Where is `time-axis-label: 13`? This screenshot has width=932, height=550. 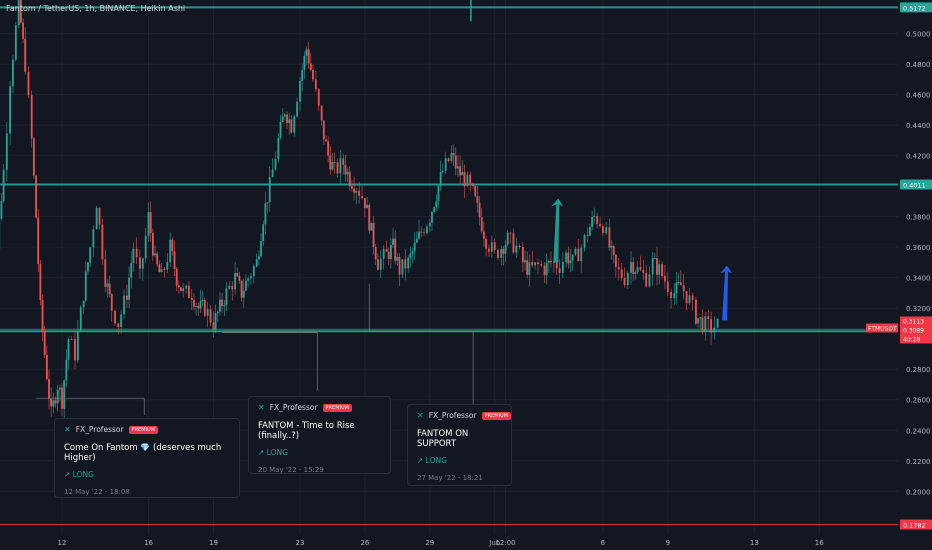 time-axis-label: 13 is located at coordinates (754, 543).